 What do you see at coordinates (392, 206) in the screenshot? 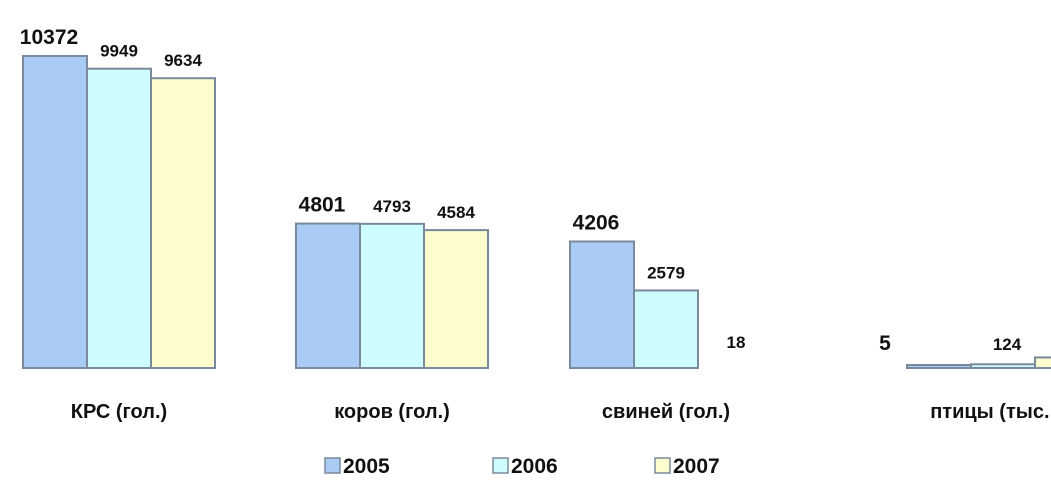
I see `data-label-2006-2: 4793` at bounding box center [392, 206].